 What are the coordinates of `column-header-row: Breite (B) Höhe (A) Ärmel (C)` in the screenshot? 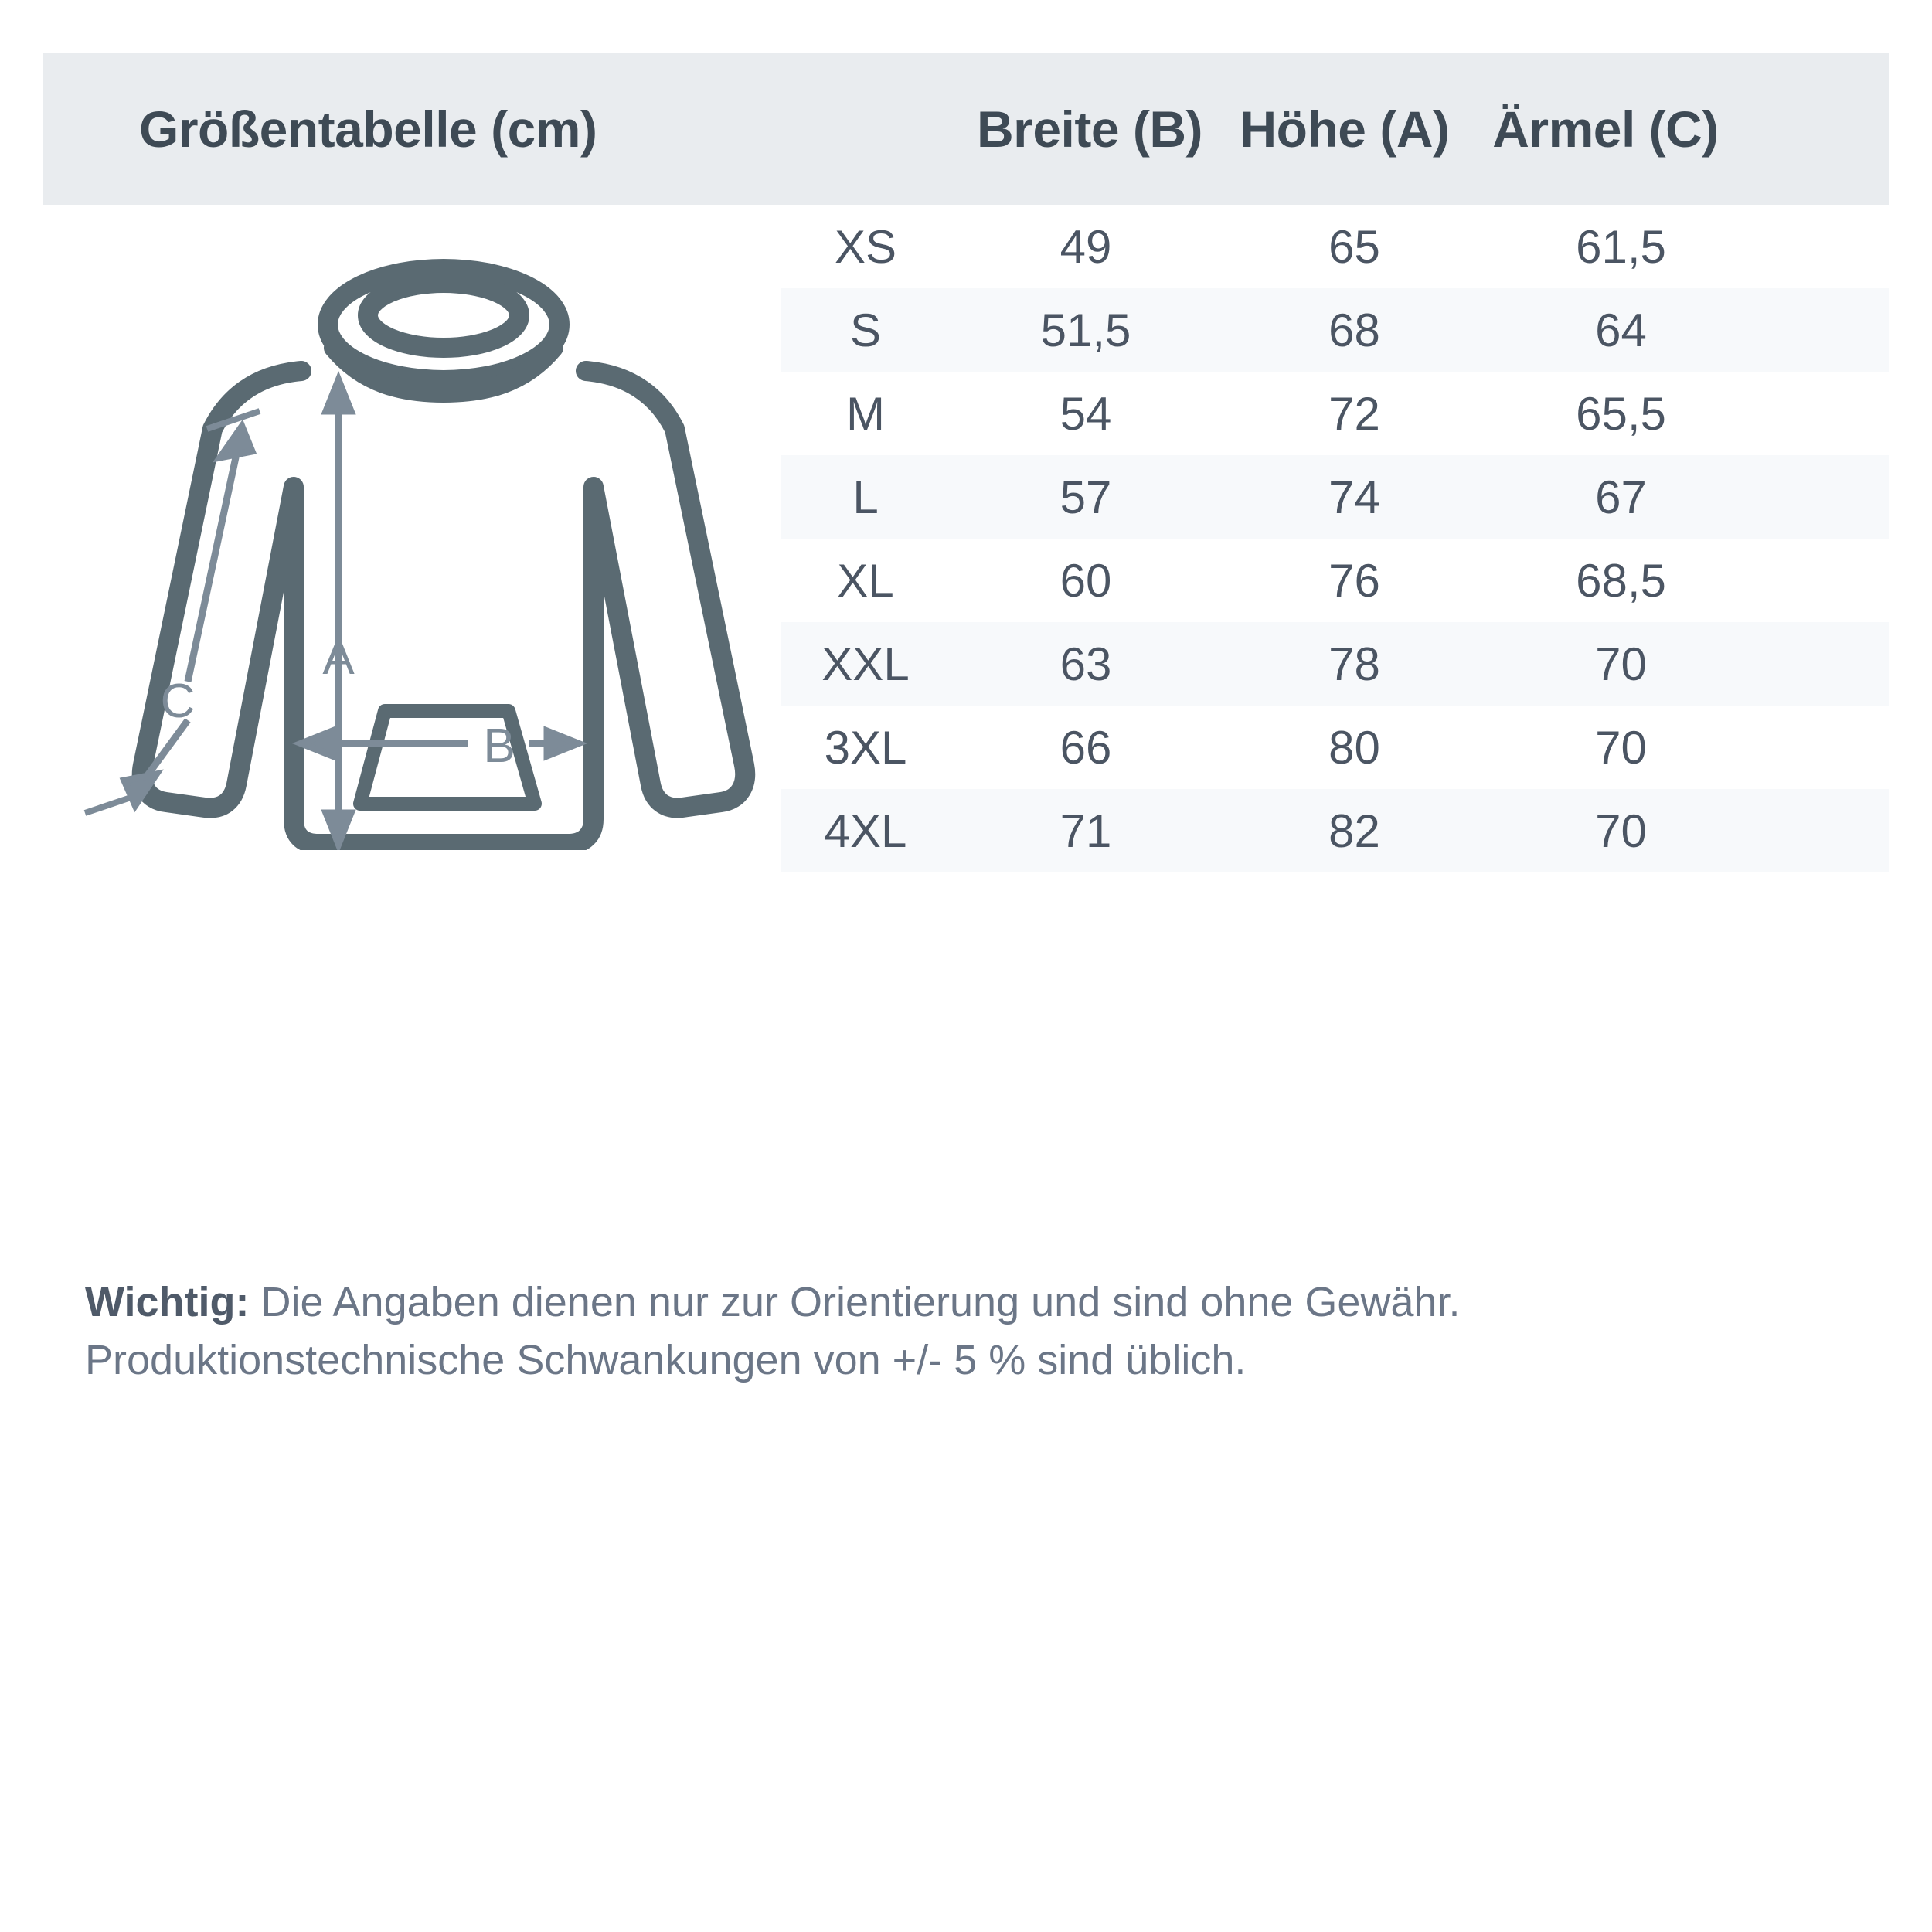 It's located at (1377, 129).